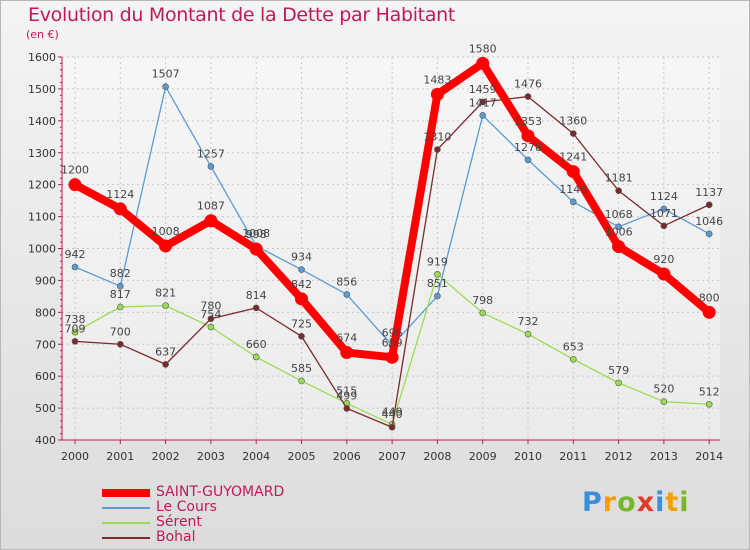 Image resolution: width=750 pixels, height=550 pixels. I want to click on legend-item: Sérent, so click(232, 522).